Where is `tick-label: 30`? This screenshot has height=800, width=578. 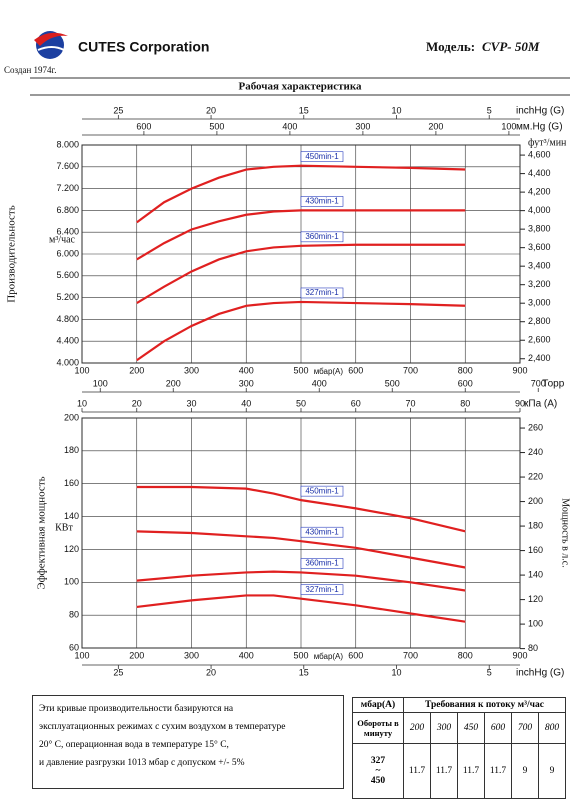 tick-label: 30 is located at coordinates (191, 403).